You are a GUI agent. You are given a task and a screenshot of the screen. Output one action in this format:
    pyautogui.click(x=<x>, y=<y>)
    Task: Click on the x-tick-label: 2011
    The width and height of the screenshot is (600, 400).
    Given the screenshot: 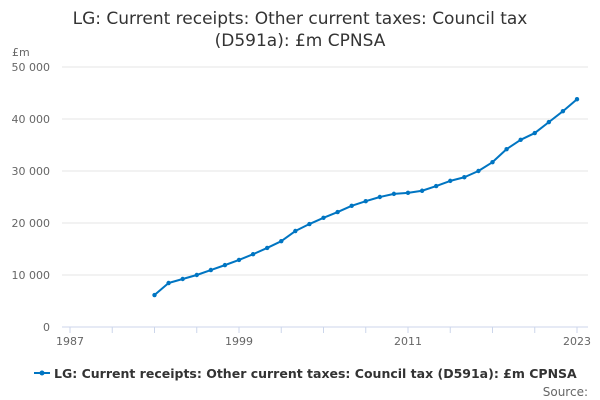 What is the action you would take?
    pyautogui.click(x=408, y=341)
    